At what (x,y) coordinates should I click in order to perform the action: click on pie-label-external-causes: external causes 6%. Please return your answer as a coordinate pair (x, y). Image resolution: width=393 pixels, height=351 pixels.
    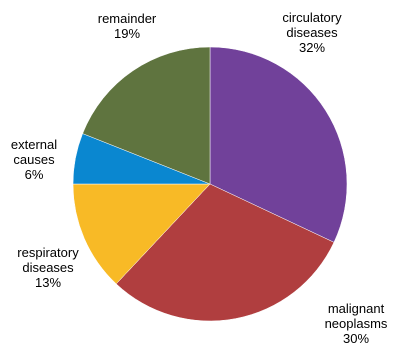
    Looking at the image, I should click on (34, 159).